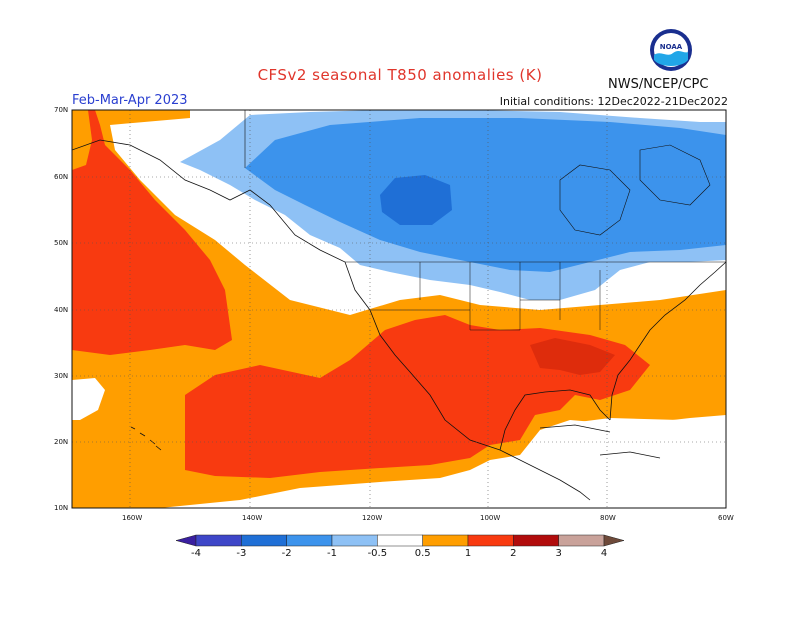 Image resolution: width=800 pixels, height=618 pixels. Describe the element at coordinates (241, 553) in the screenshot. I see `colorbar-tick-label: -3` at that location.